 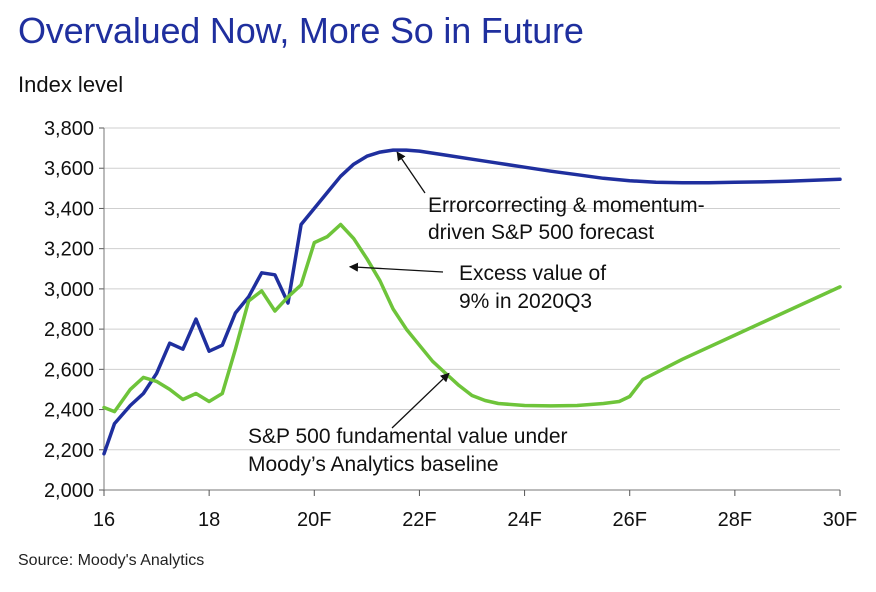 What do you see at coordinates (524, 520) in the screenshot?
I see `x-tick-label: 24F` at bounding box center [524, 520].